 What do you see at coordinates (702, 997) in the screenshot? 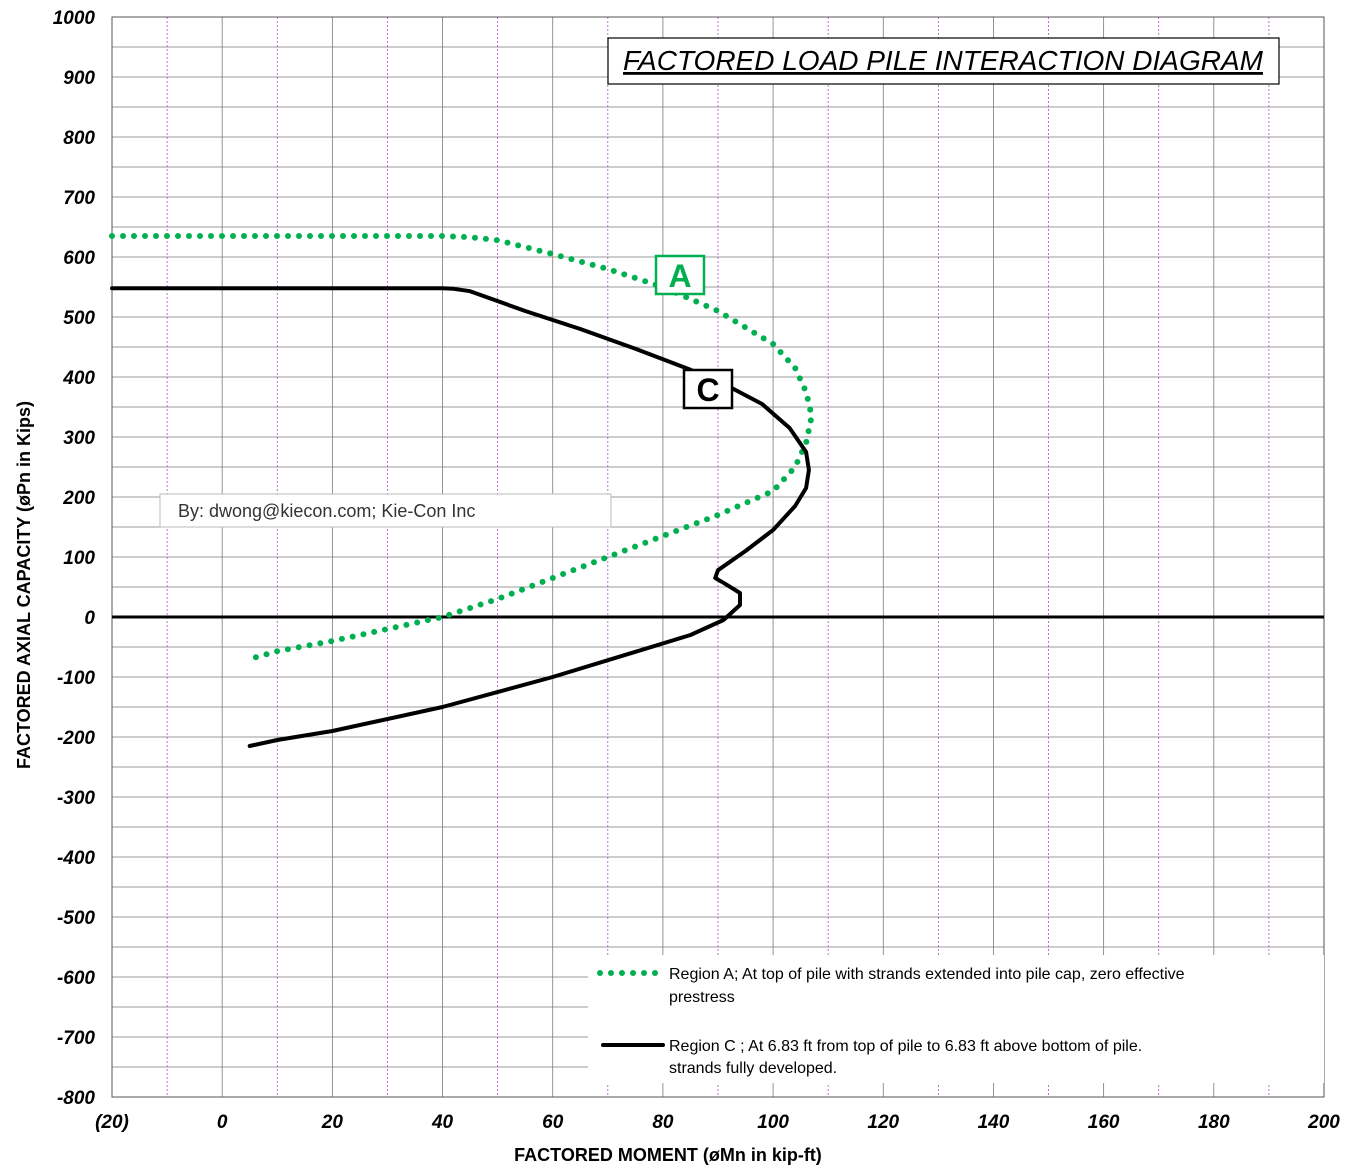
I see `legend-label-region-a-line2: prestress` at bounding box center [702, 997].